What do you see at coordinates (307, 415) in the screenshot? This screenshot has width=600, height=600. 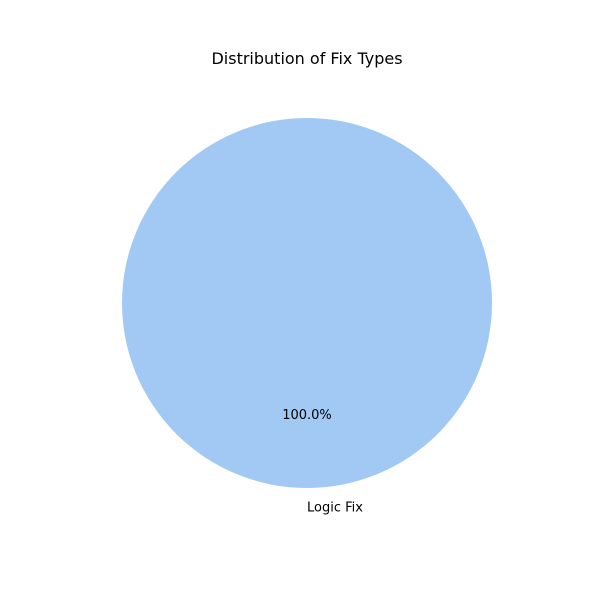 I see `pie-percent-label: 100.0%` at bounding box center [307, 415].